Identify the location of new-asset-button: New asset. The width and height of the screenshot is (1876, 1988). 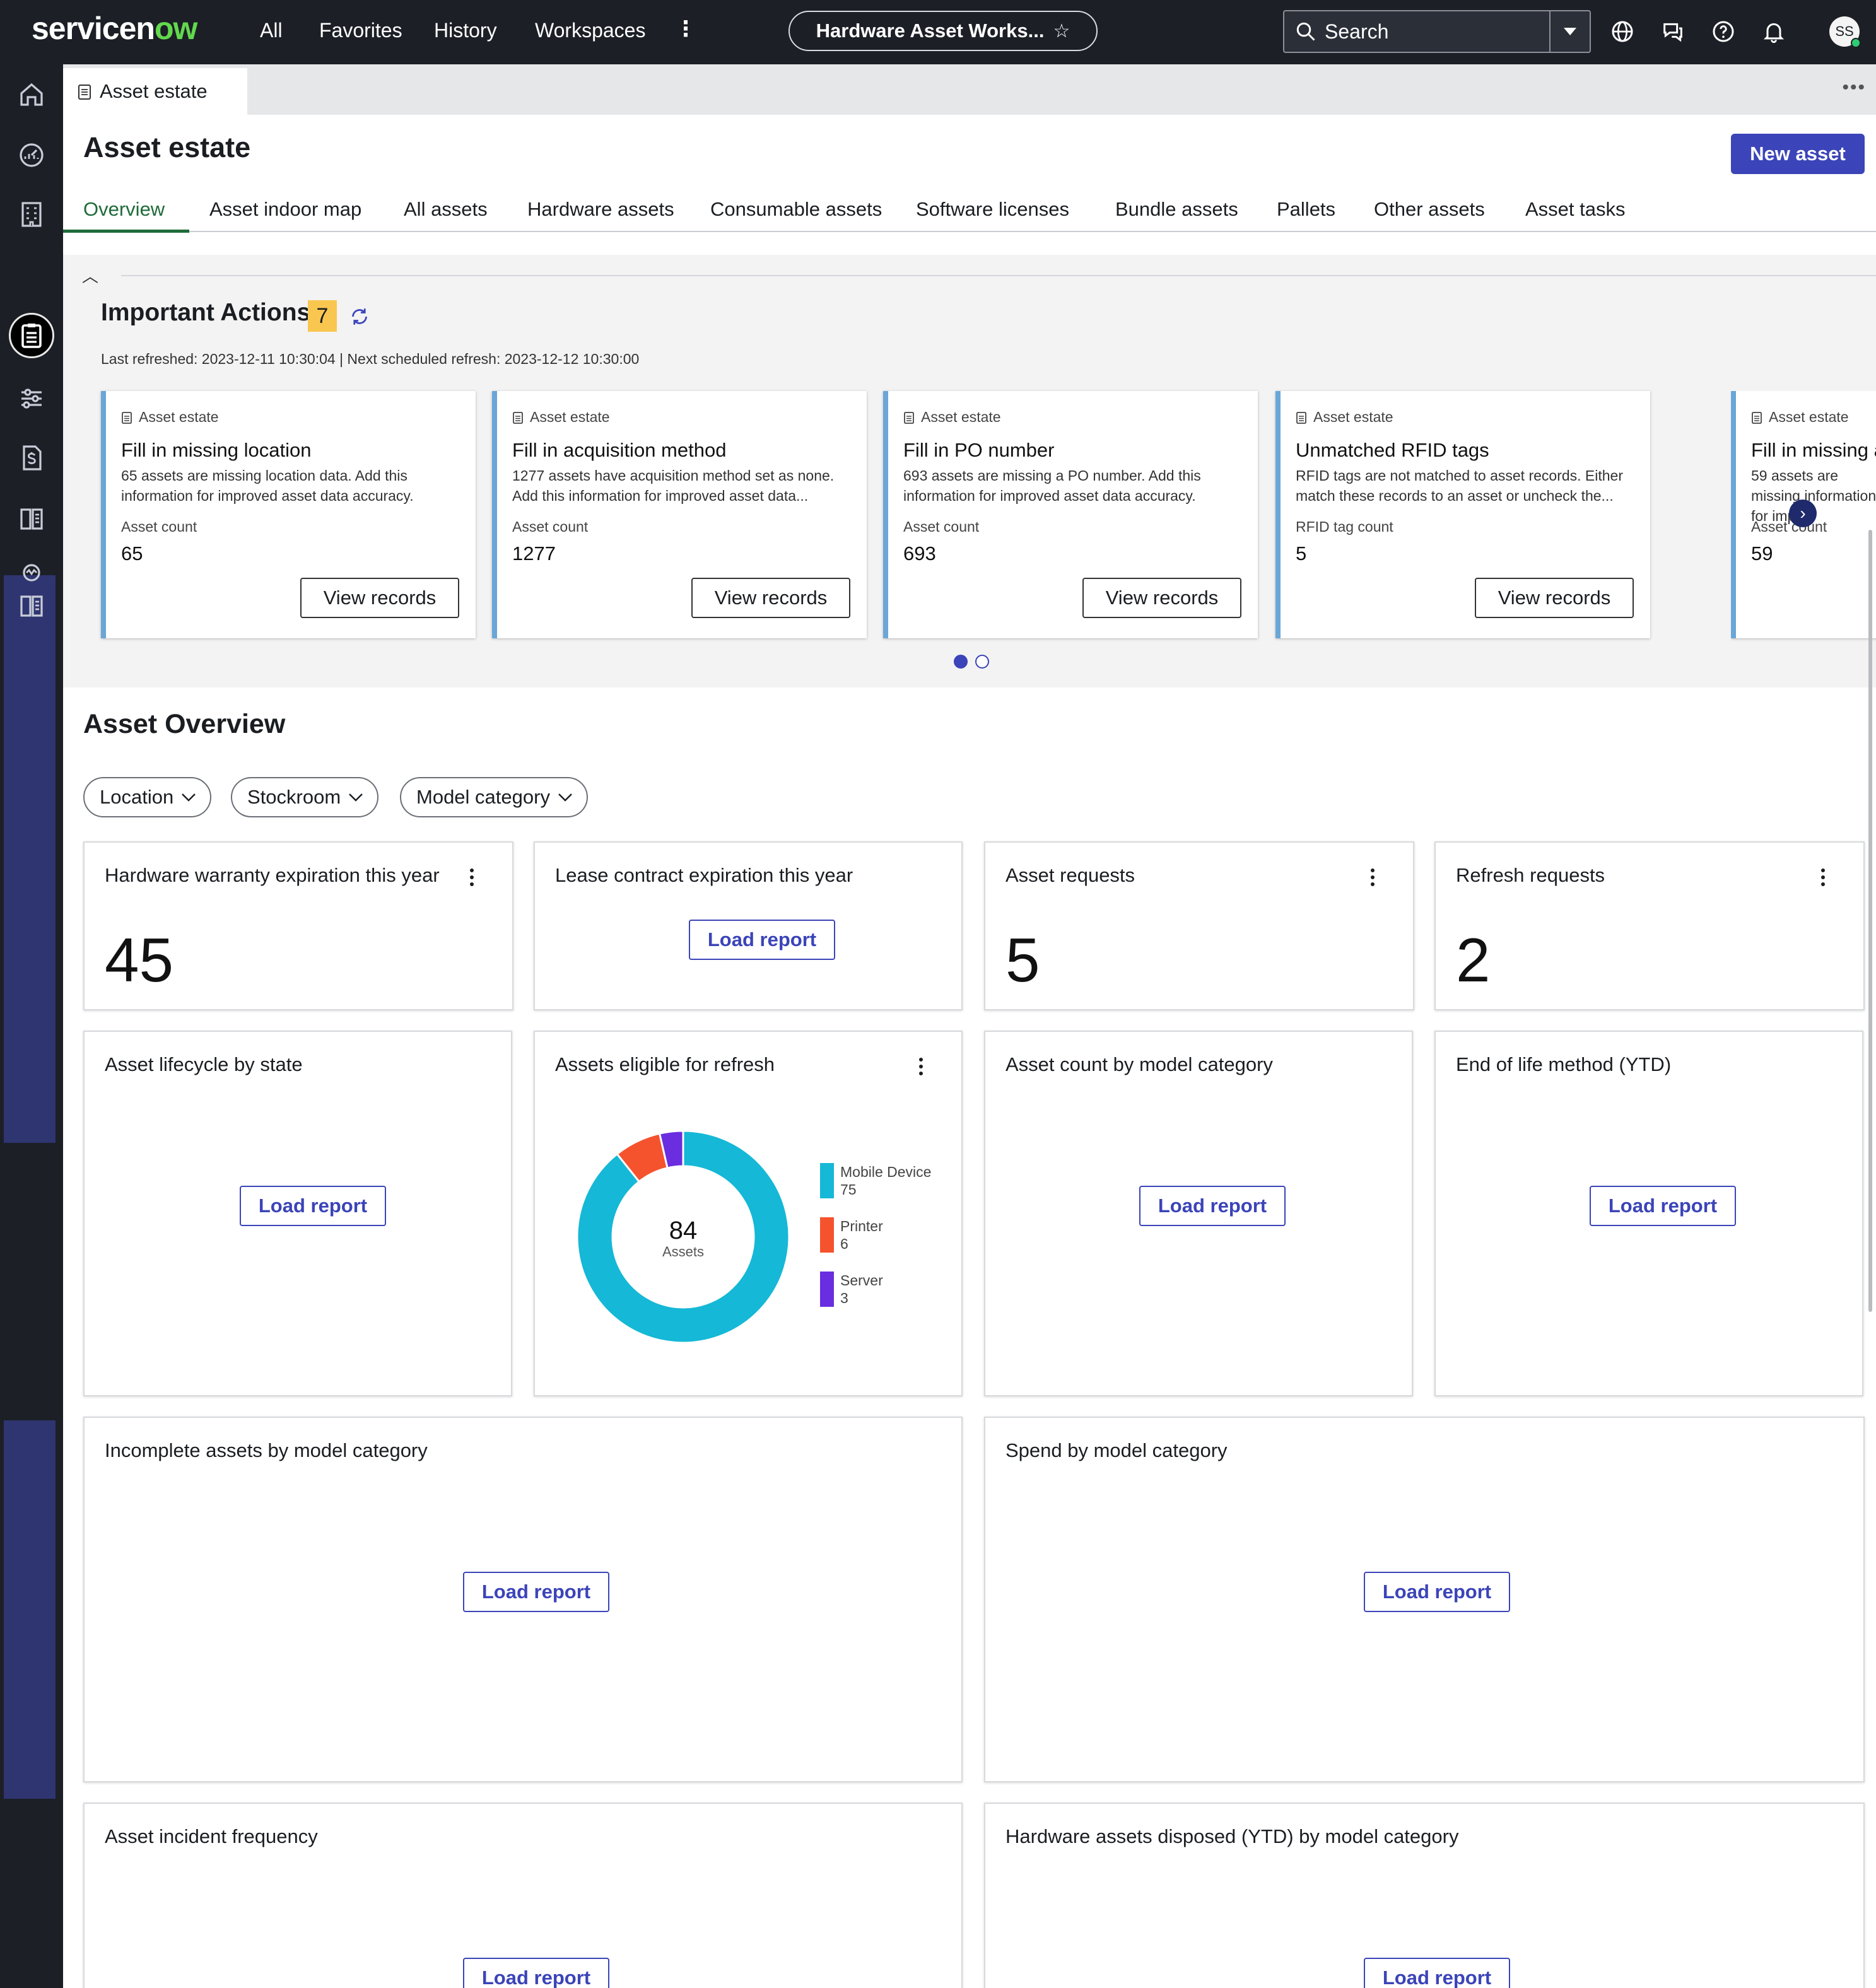
(1798, 154).